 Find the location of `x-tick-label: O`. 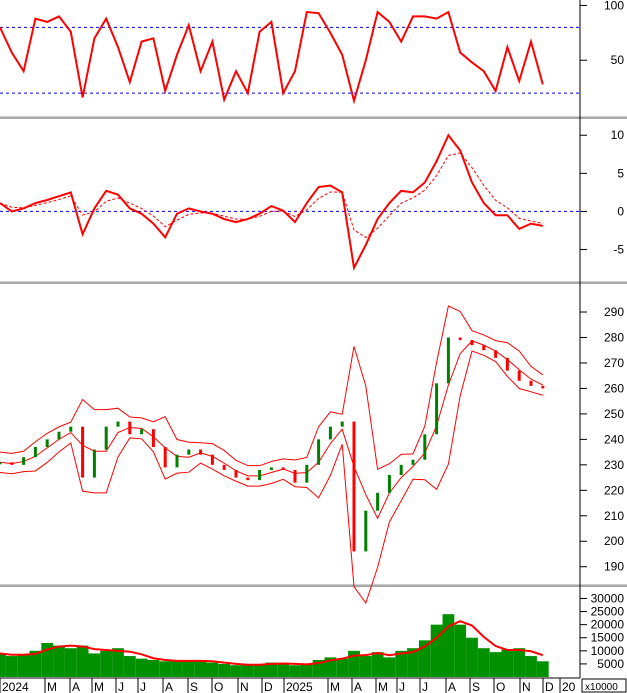

x-tick-label: O is located at coordinates (218, 686).